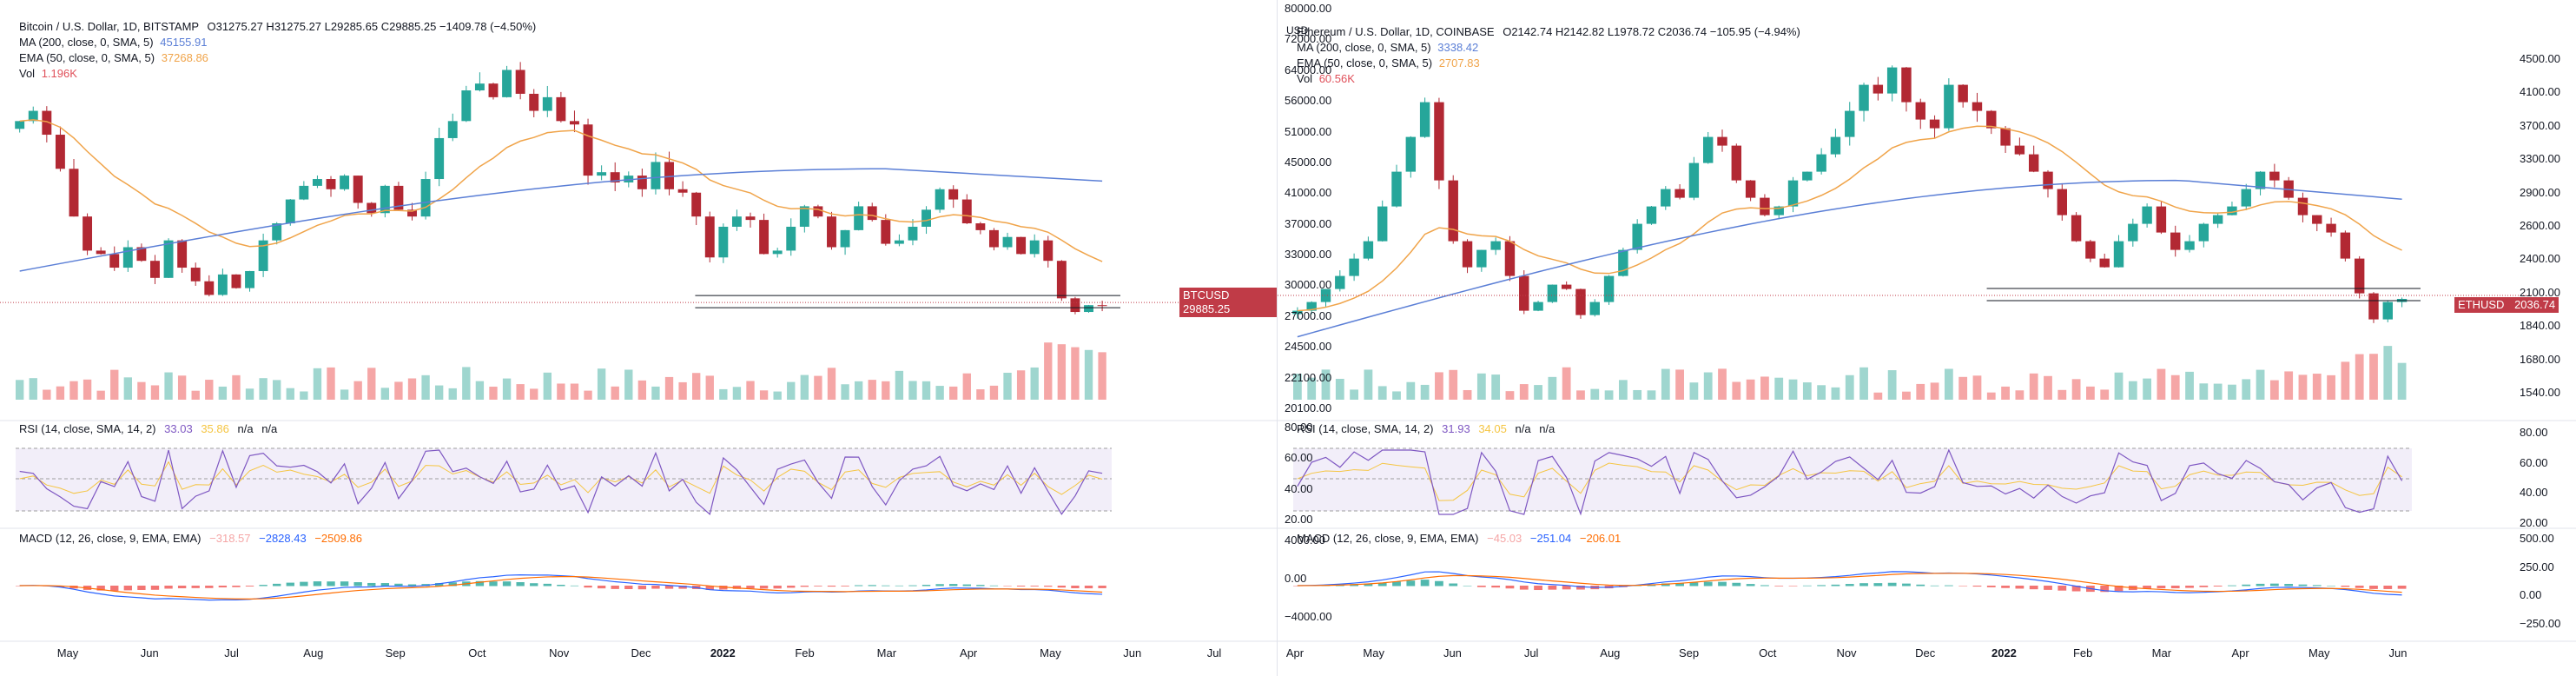  Describe the element at coordinates (1366, 428) in the screenshot. I see `eth-rsi-label: RSI (14, close, SMA, 14, 2)` at that location.